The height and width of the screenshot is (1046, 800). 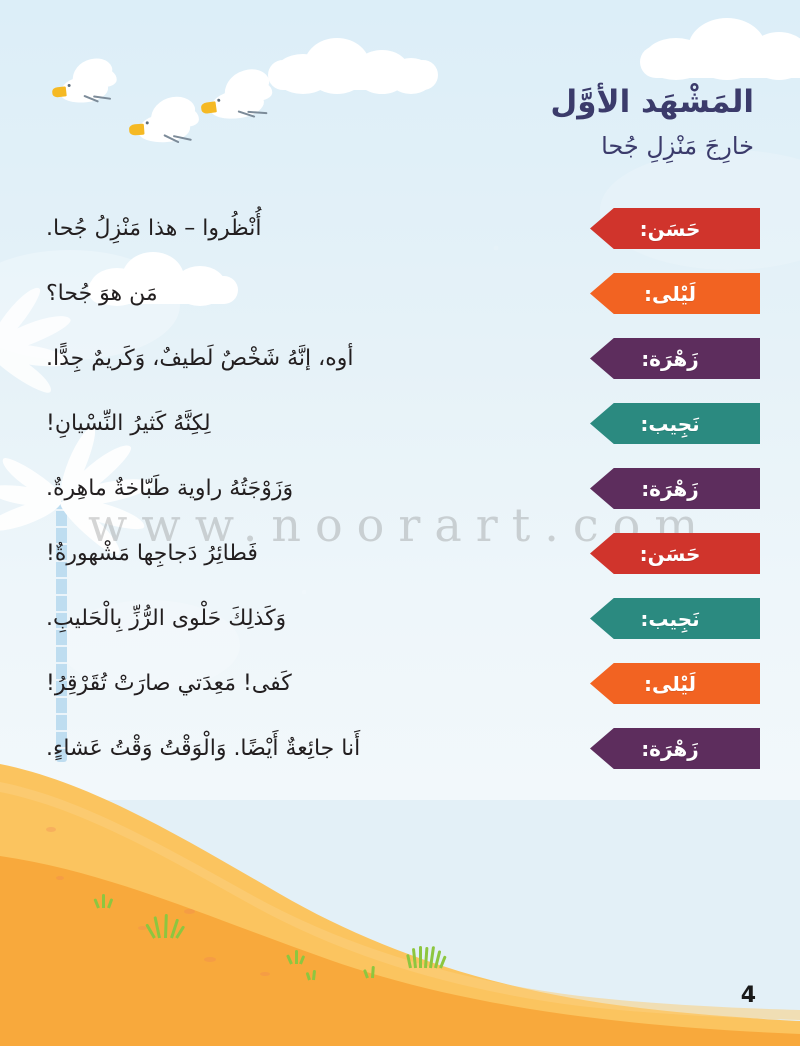 What do you see at coordinates (400, 423) in the screenshot?
I see `dialogue-row: نَجِيب: لِكِنَّهُ كَثيرُ النِّسْيانِ!` at bounding box center [400, 423].